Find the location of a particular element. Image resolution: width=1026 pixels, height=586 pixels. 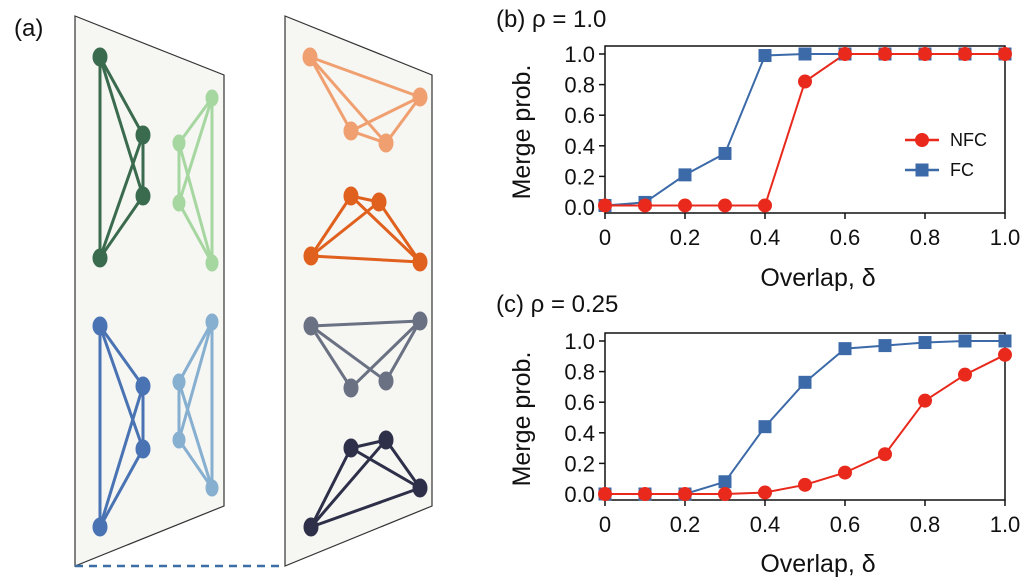

chart-c-xlabel: Overlap, δ is located at coordinates (817, 564).